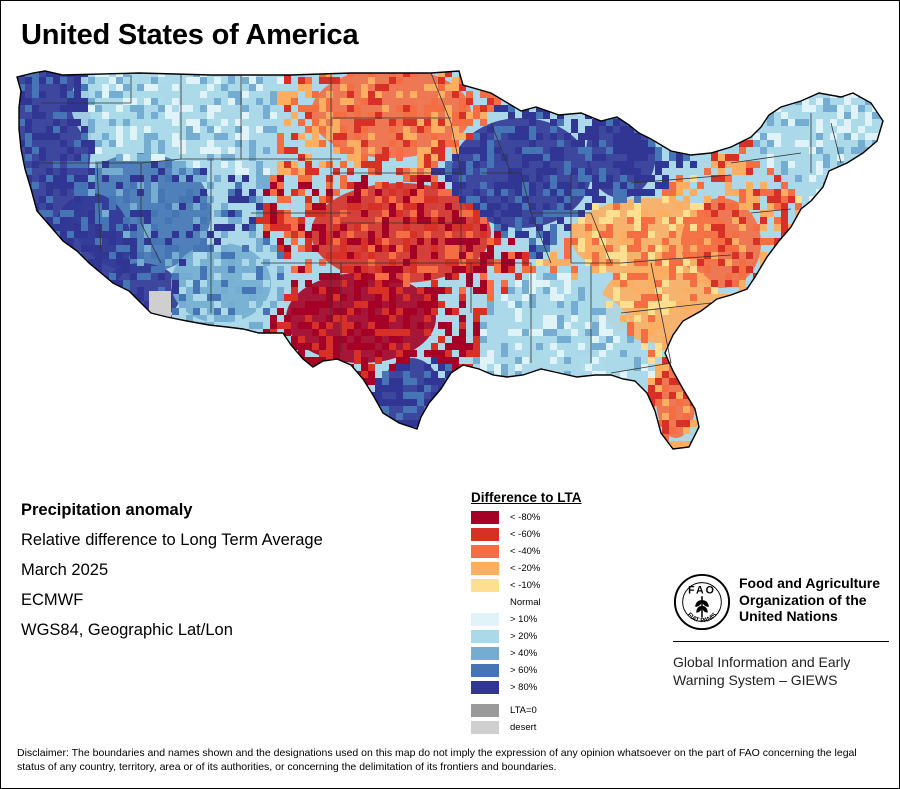 The width and height of the screenshot is (900, 789). I want to click on fao-name-line3: United Nations, so click(788, 616).